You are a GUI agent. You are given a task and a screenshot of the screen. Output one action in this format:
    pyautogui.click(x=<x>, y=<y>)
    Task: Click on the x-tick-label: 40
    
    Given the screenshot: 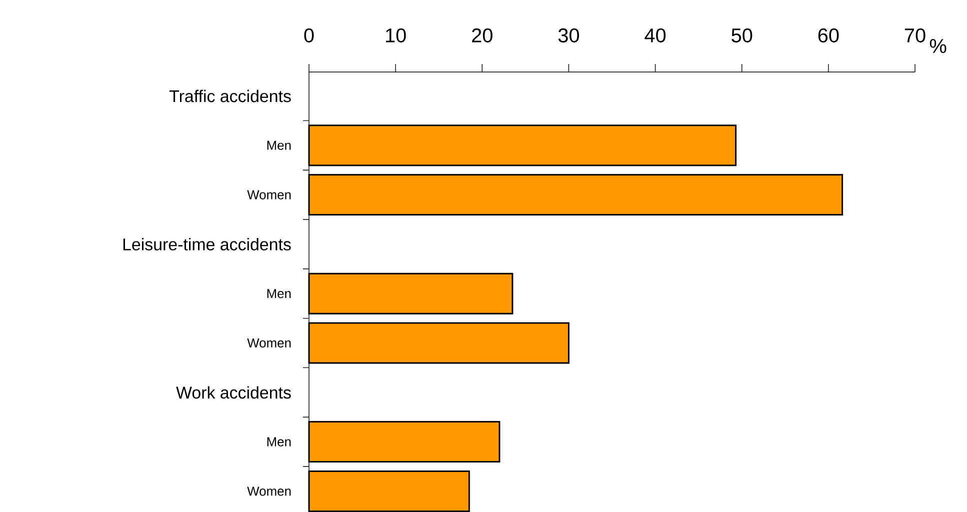 What is the action you would take?
    pyautogui.click(x=655, y=35)
    